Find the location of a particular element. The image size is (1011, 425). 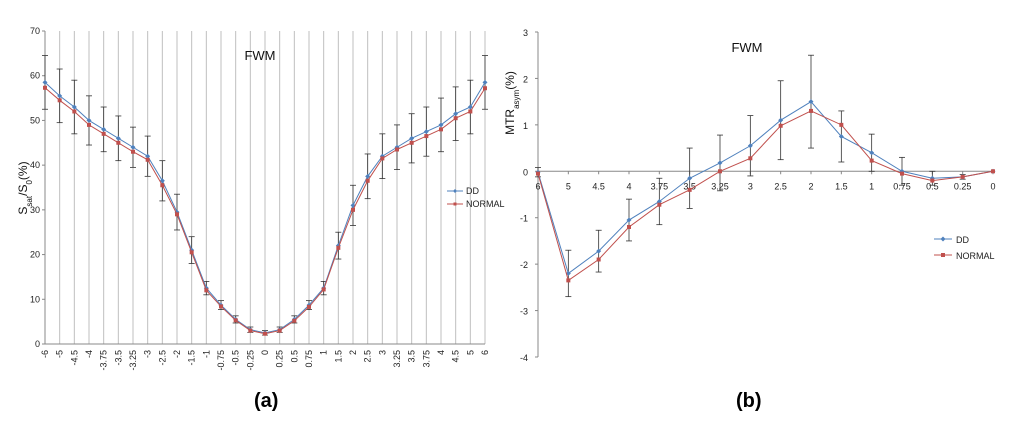

x-tick-label-b: 2.5 is located at coordinates (780, 186).